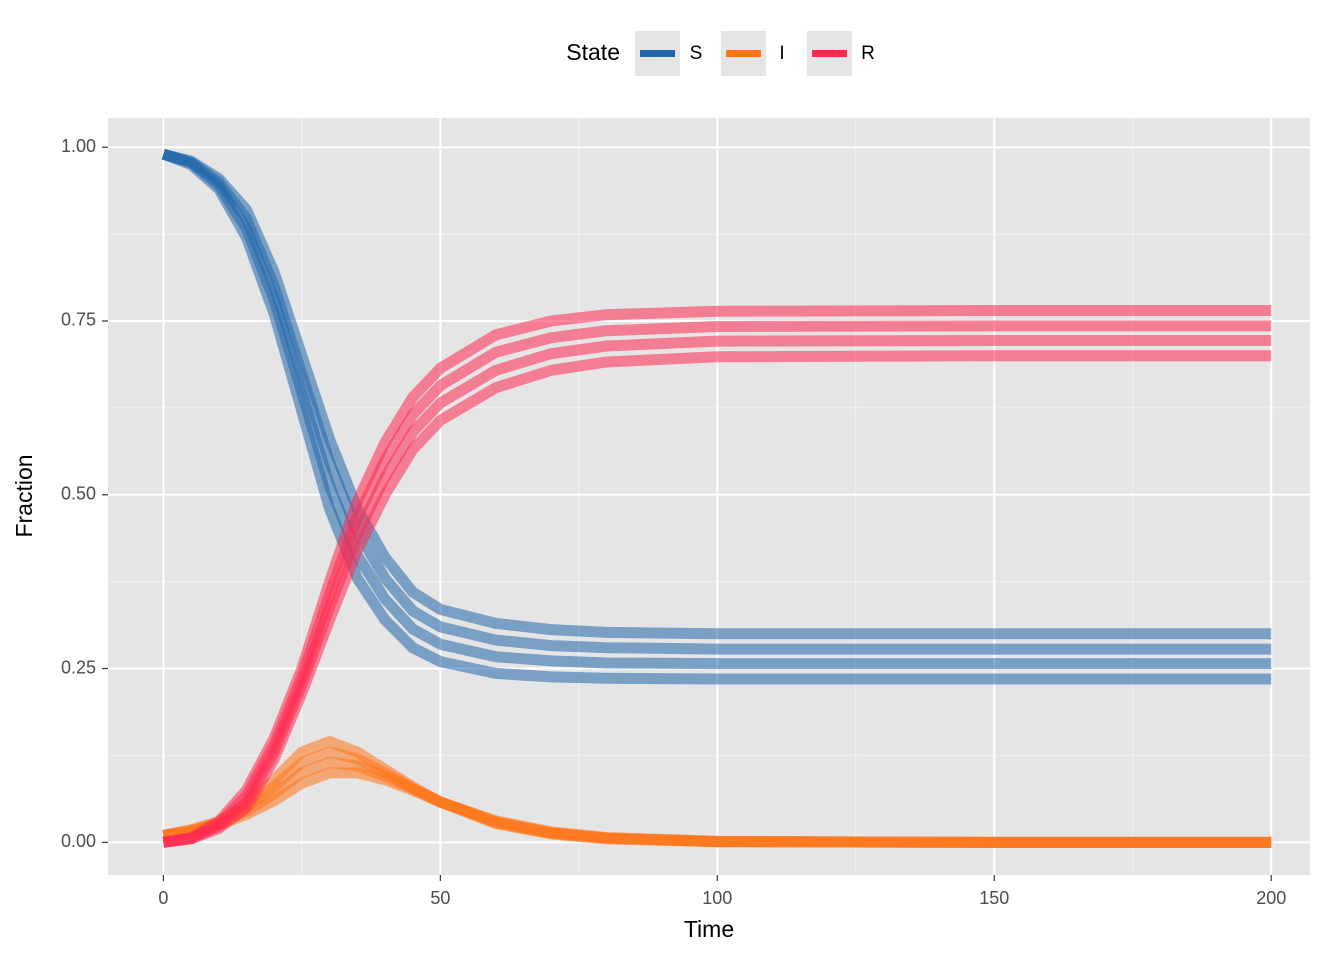  What do you see at coordinates (78, 146) in the screenshot?
I see `y-tick-label: 1.00` at bounding box center [78, 146].